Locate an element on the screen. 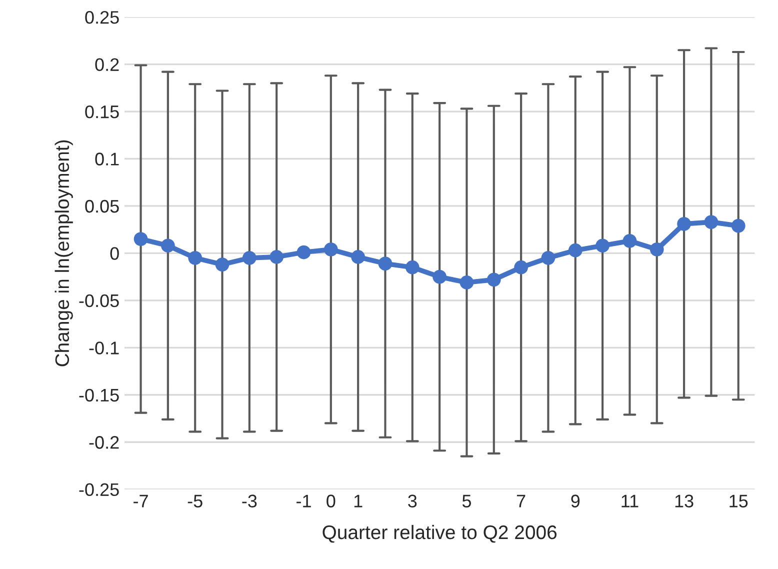 This screenshot has height=569, width=778. x-tick-label: 11 is located at coordinates (630, 501).